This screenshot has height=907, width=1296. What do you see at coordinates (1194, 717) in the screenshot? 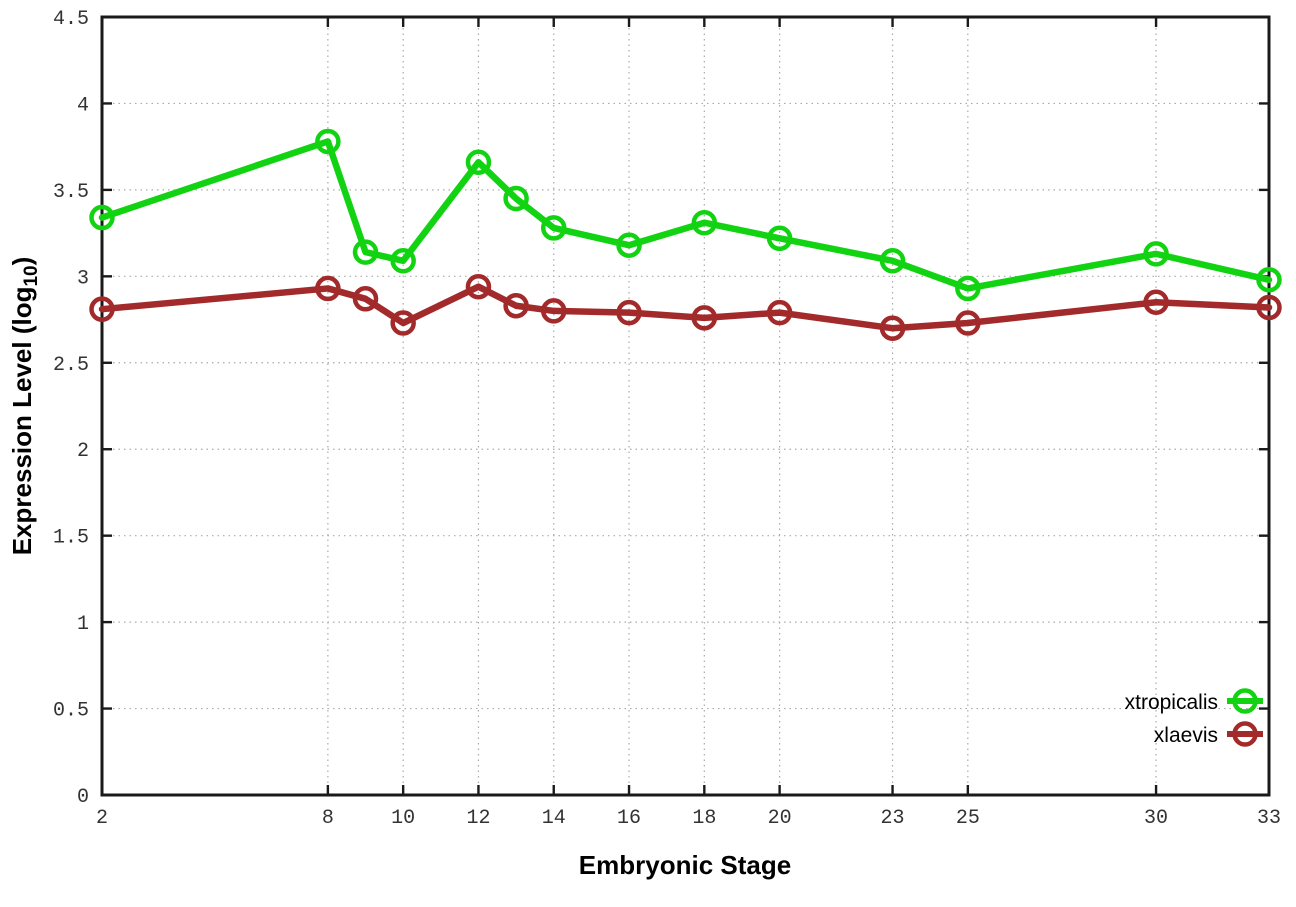
I see `legend: xtropicalis xlaevis` at bounding box center [1194, 717].